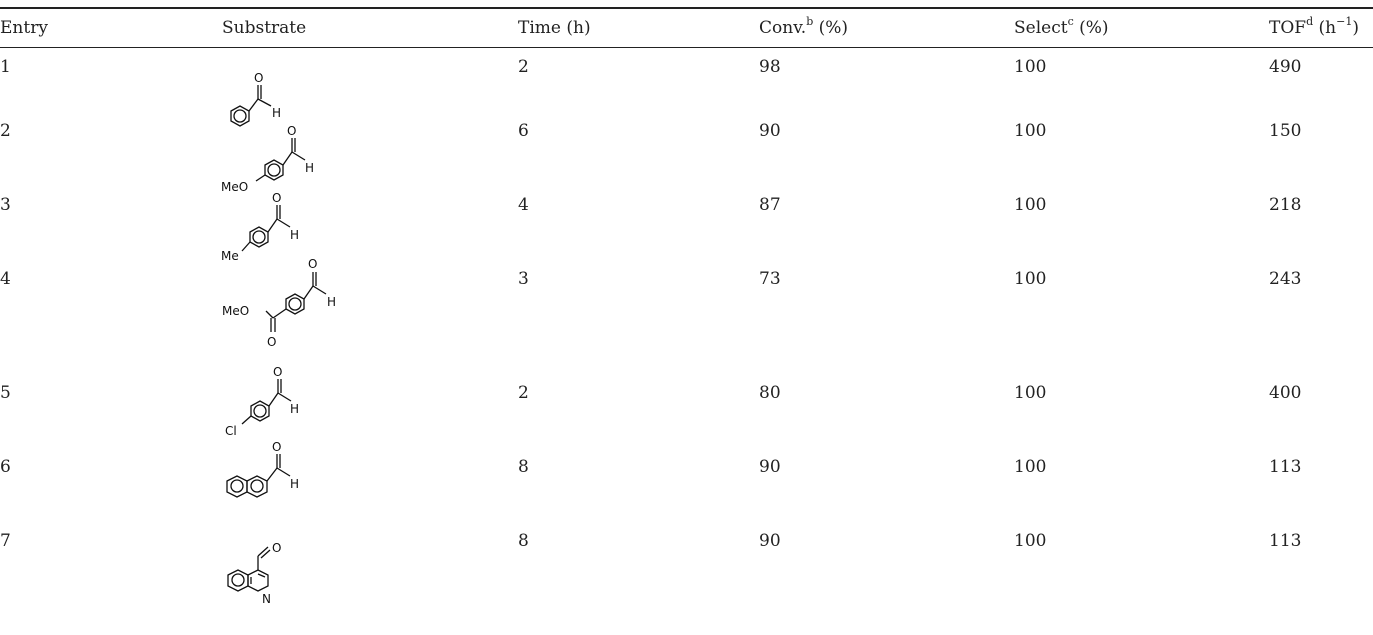 This screenshot has height=635, width=1373. Describe the element at coordinates (523, 393) in the screenshot. I see `row-5-time: 2` at that location.